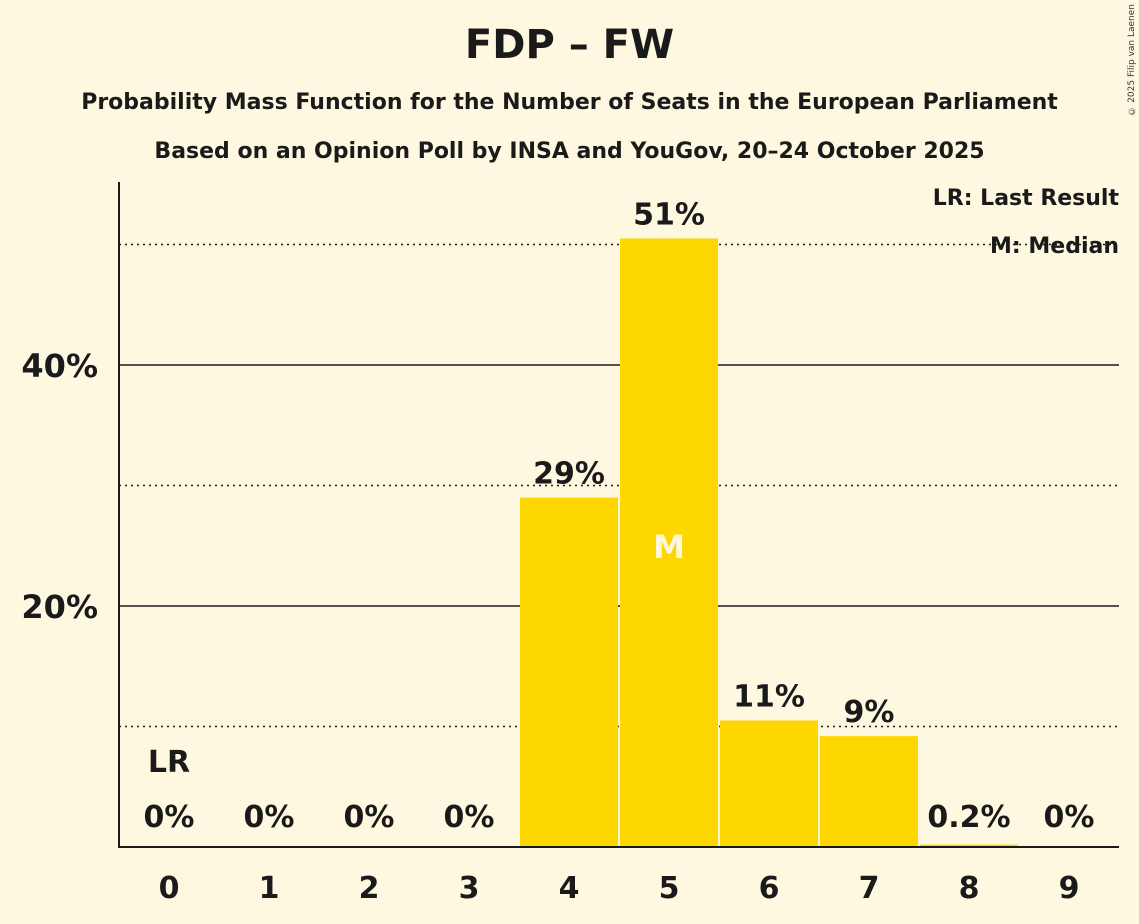 Image resolution: width=1139 pixels, height=924 pixels. What do you see at coordinates (769, 888) in the screenshot?
I see `x-tick-label: 6` at bounding box center [769, 888].